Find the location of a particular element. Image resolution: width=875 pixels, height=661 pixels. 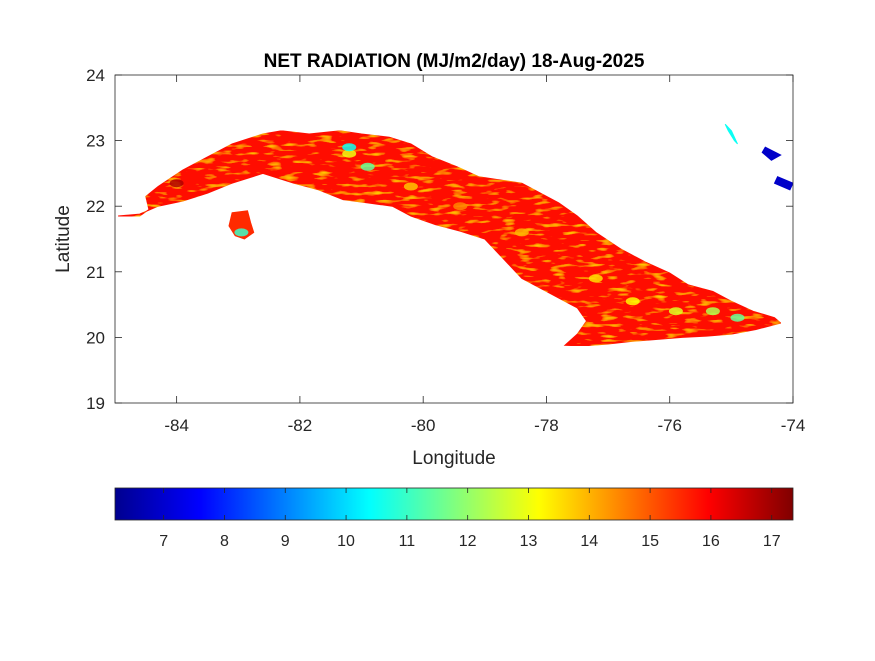

y-tick-label: 23 is located at coordinates (95, 141).